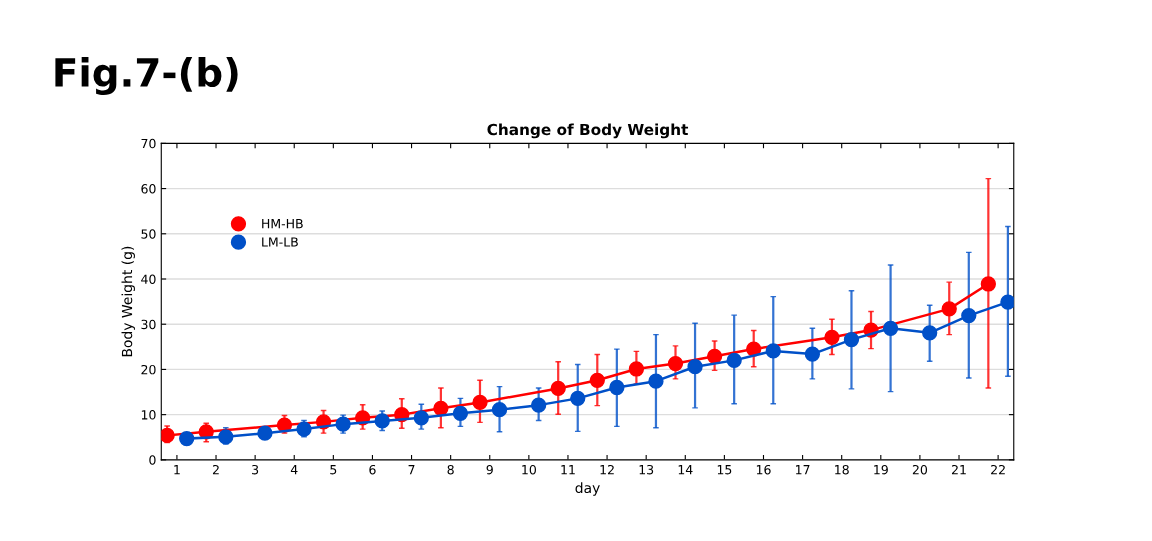 The height and width of the screenshot is (541, 1152). What do you see at coordinates (881, 469) in the screenshot?
I see `x-tick-label: 19` at bounding box center [881, 469].